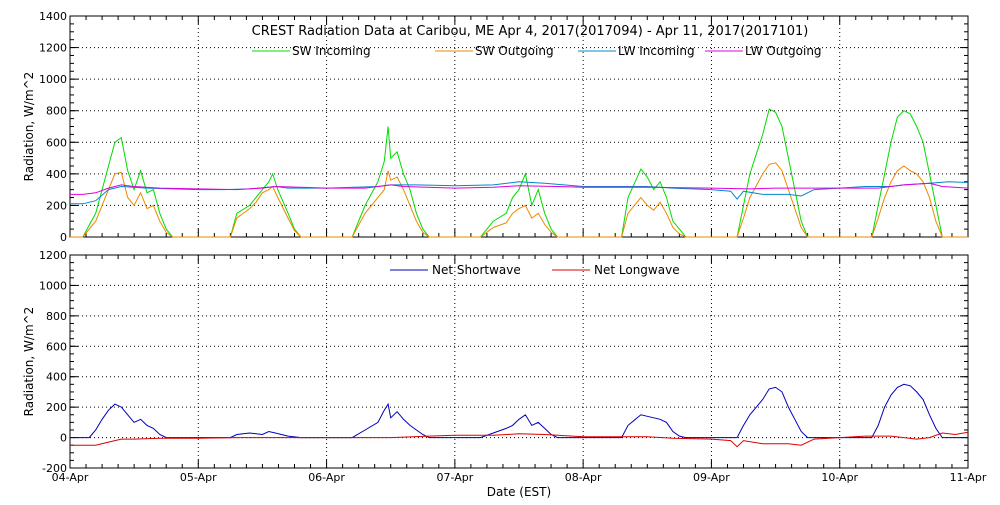  Describe the element at coordinates (519, 188) in the screenshot. I see `series-line-lw-outgoing` at that location.